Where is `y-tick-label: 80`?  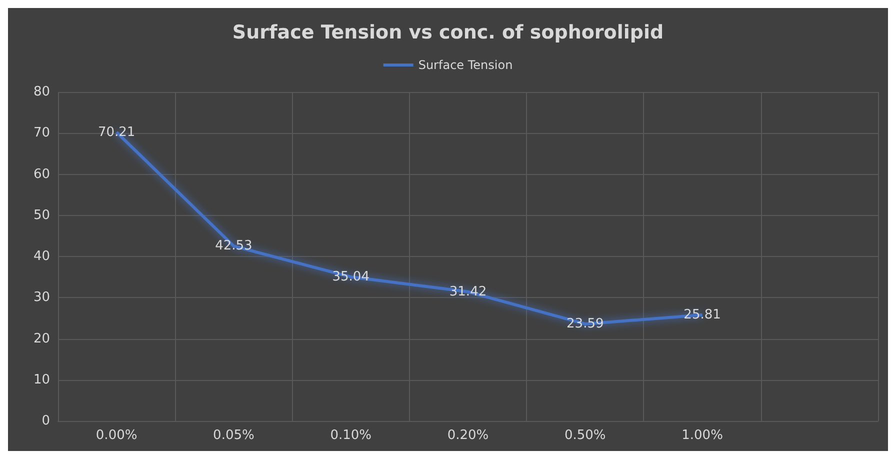 y-tick-label: 80 is located at coordinates (41, 92).